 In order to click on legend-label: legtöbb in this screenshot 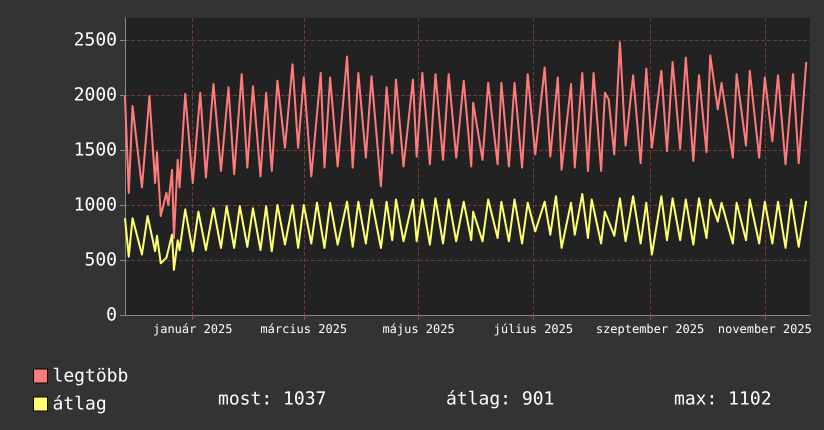, I will do `click(90, 376)`.